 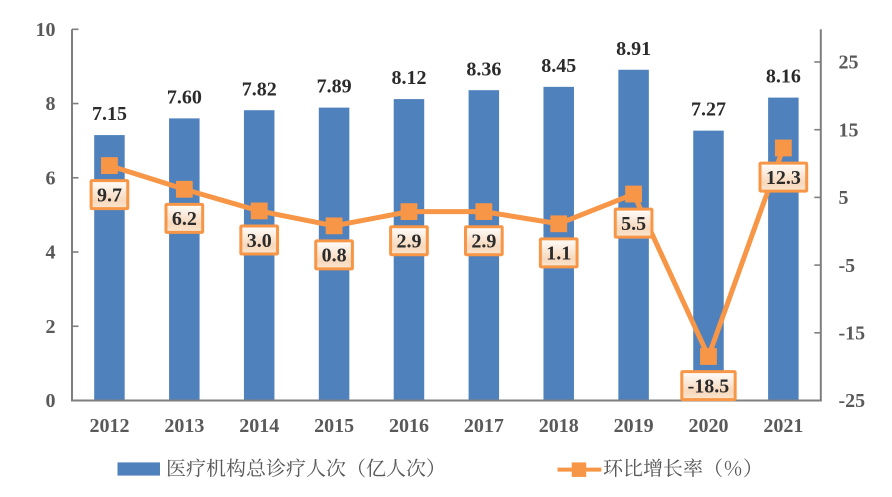 What do you see at coordinates (852, 401) in the screenshot?
I see `svg-text: -25` at bounding box center [852, 401].